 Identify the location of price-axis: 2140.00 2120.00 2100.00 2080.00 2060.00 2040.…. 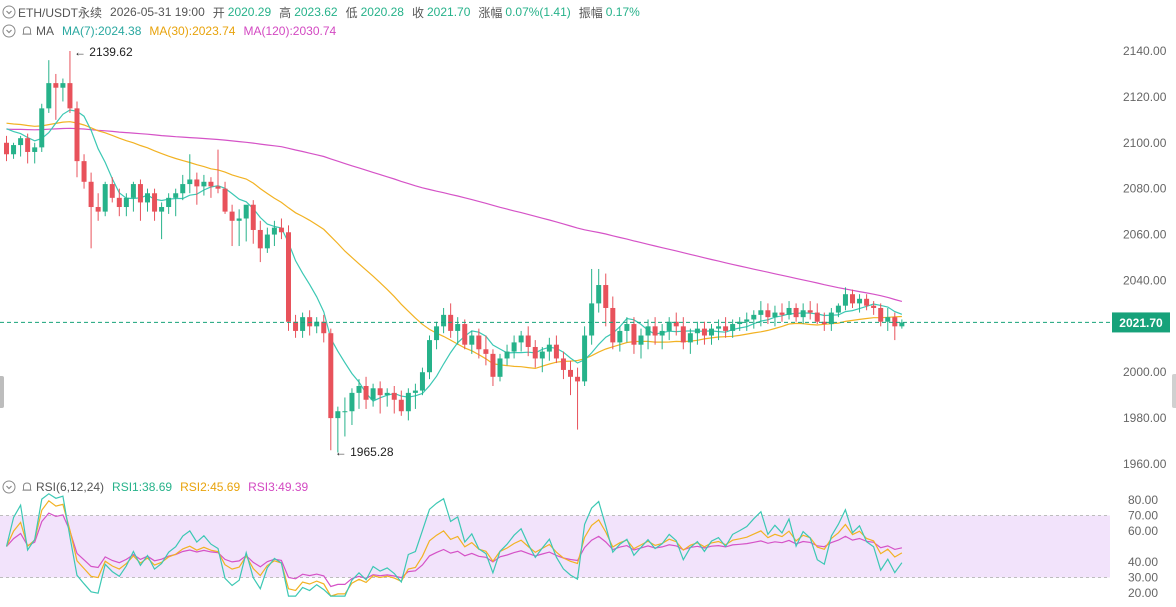
(1145, 257).